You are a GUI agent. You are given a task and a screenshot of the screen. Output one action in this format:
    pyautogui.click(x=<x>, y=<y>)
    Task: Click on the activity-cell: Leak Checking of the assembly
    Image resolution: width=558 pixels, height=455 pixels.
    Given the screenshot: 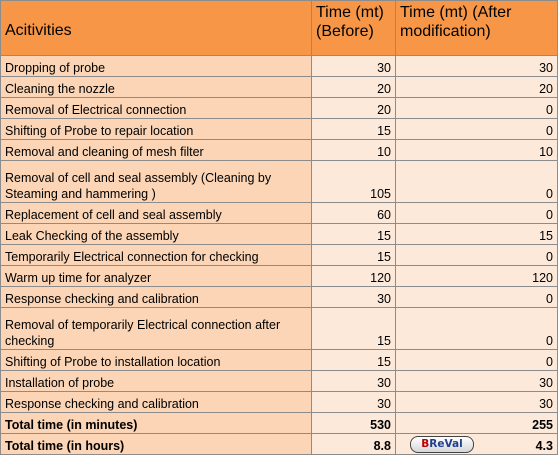 What is the action you would take?
    pyautogui.click(x=156, y=234)
    